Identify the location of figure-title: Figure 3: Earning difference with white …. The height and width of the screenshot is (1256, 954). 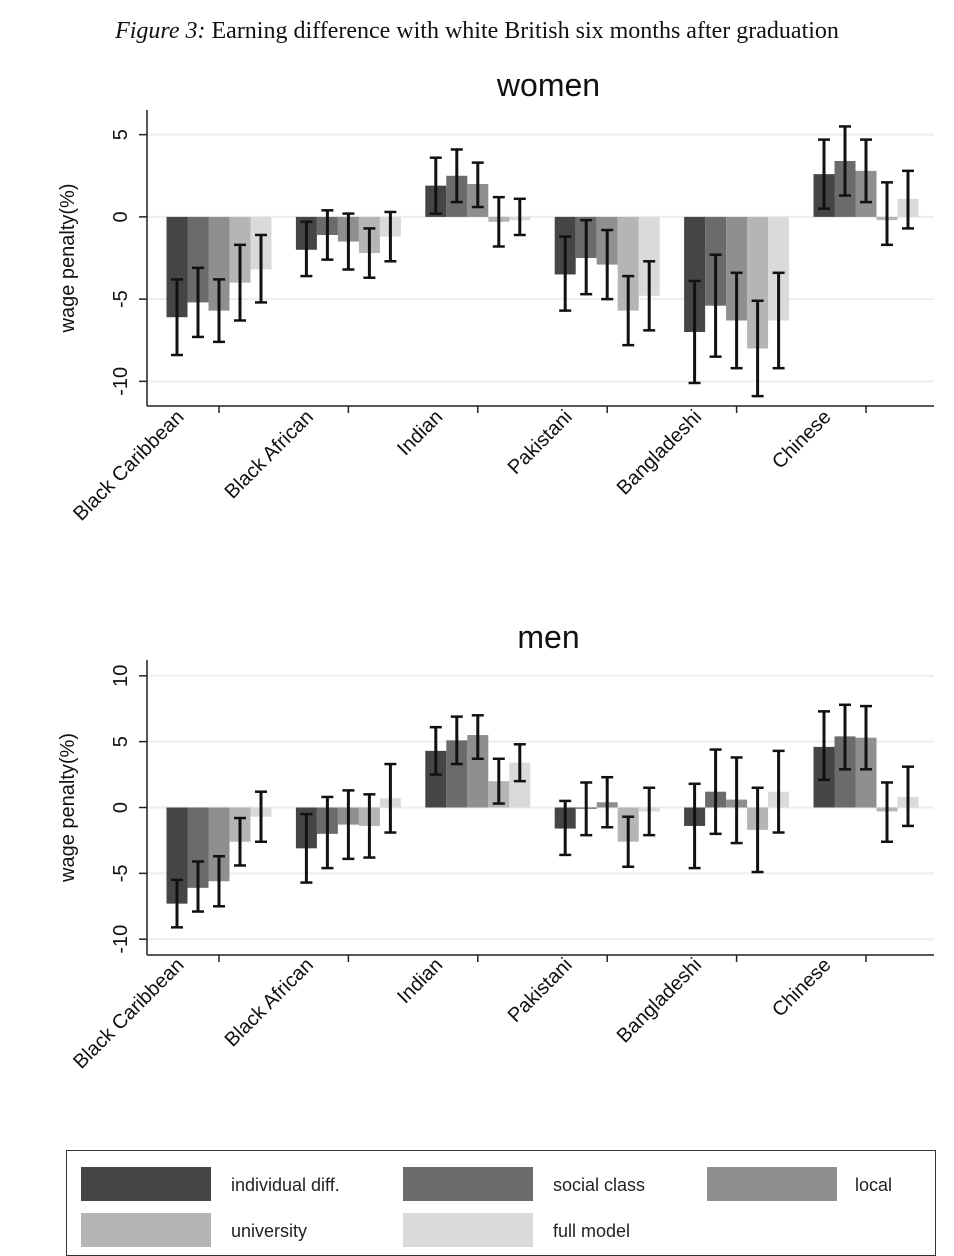
(477, 31).